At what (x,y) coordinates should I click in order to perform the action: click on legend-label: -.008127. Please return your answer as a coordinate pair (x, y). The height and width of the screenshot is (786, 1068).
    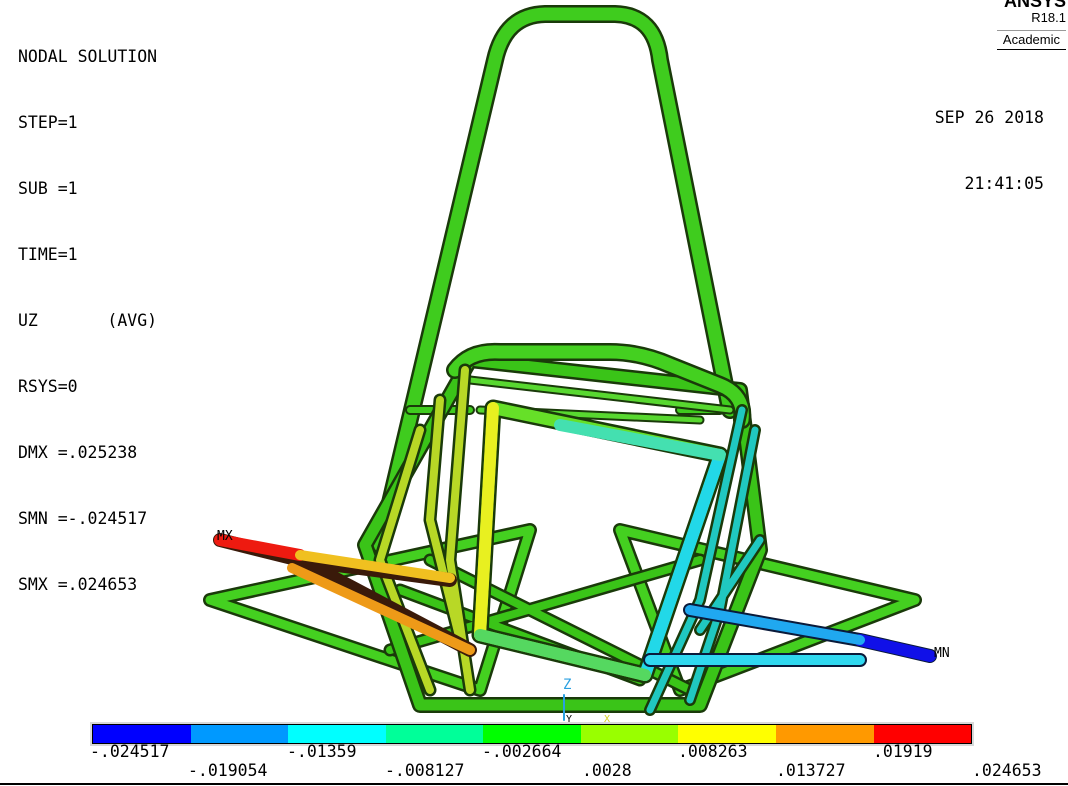
    Looking at the image, I should click on (425, 770).